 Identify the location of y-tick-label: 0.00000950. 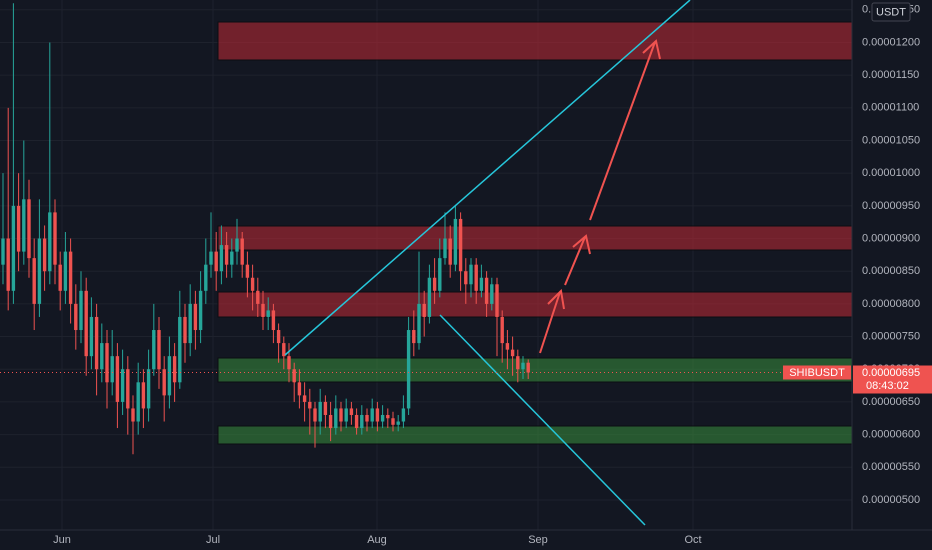
(891, 206).